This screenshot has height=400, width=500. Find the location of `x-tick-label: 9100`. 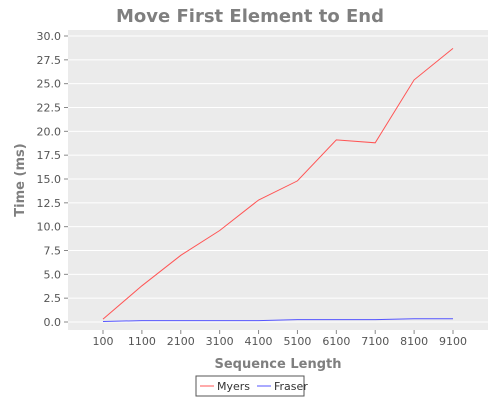

x-tick-label: 9100 is located at coordinates (453, 341).